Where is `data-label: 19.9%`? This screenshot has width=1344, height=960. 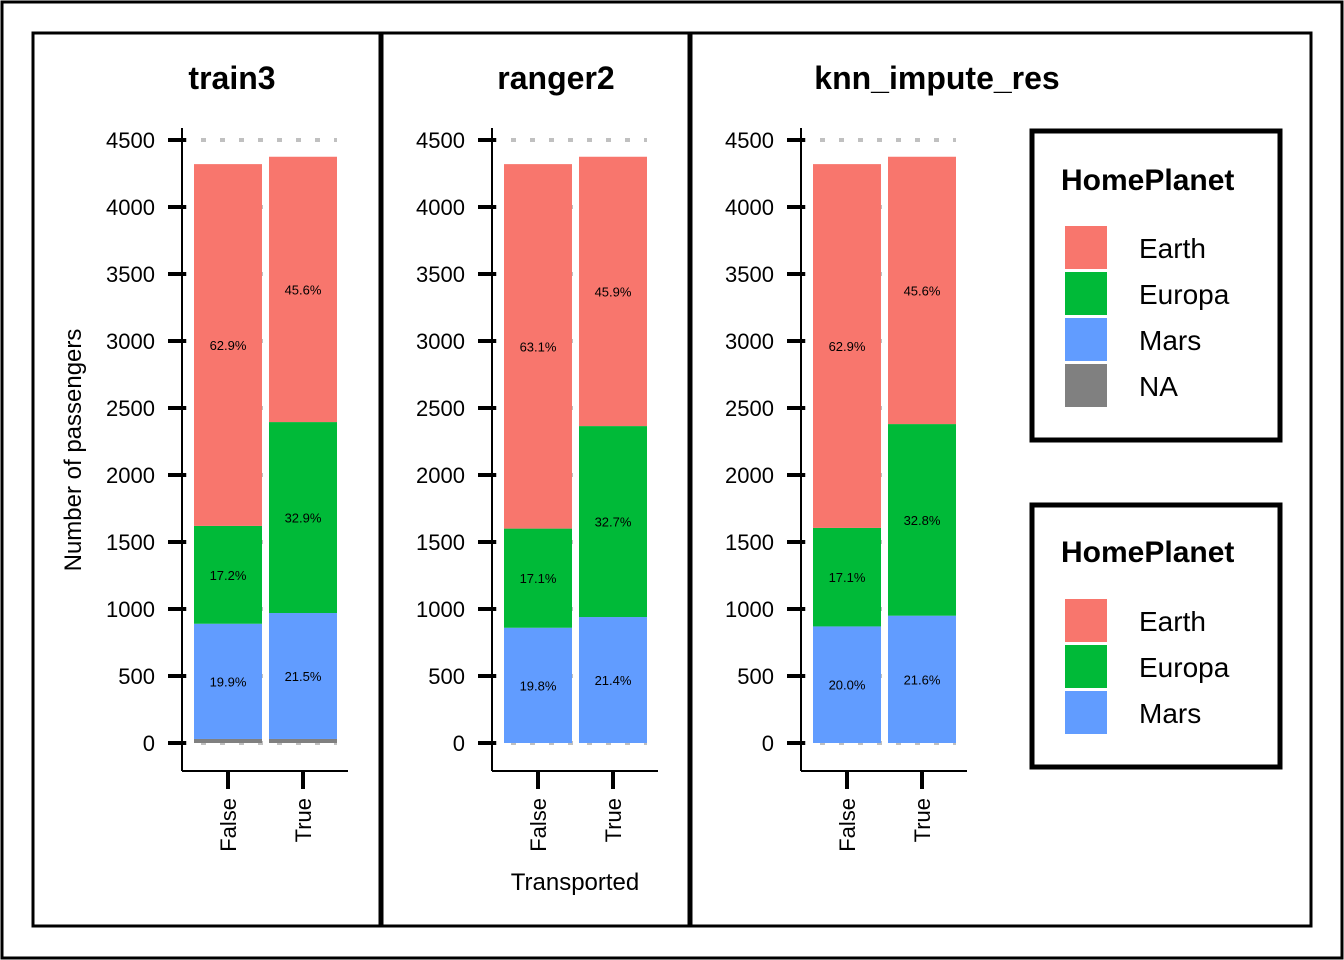 data-label: 19.9% is located at coordinates (228, 681).